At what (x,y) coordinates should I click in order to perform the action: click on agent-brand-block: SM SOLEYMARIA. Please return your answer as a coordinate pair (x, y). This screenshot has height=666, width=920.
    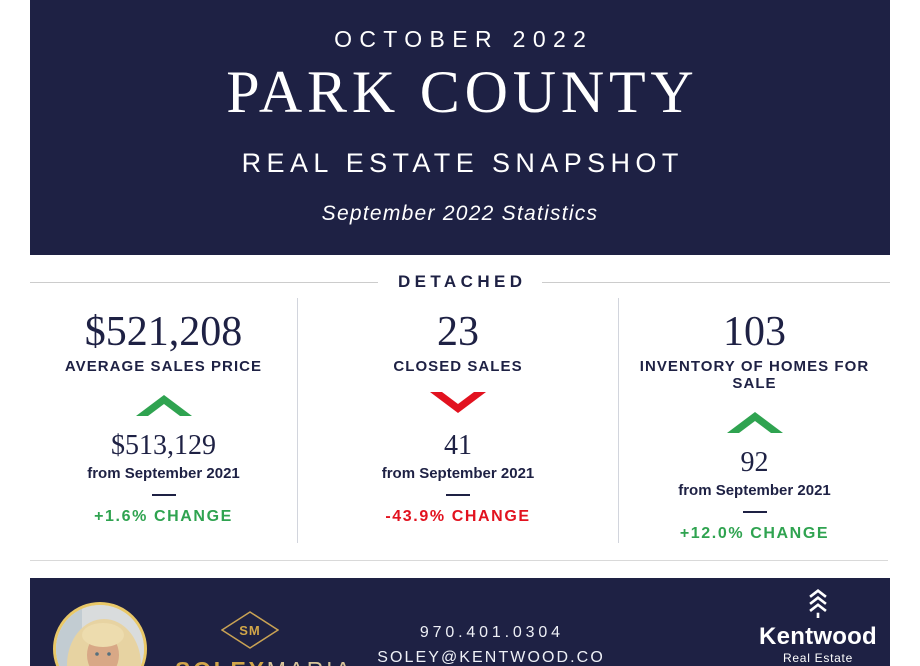
    Looking at the image, I should click on (263, 622).